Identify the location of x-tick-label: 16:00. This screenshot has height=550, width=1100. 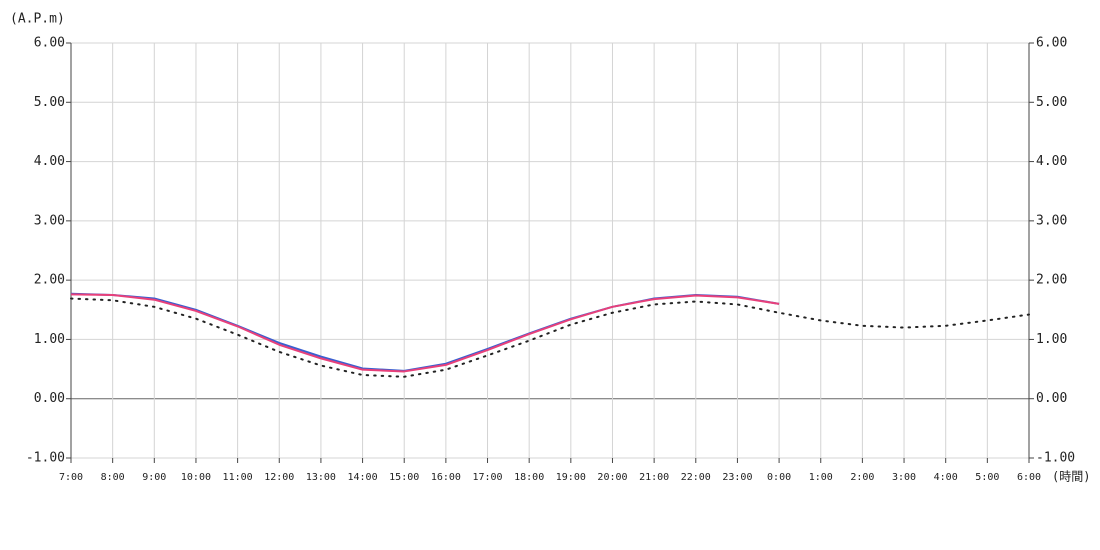
(446, 477).